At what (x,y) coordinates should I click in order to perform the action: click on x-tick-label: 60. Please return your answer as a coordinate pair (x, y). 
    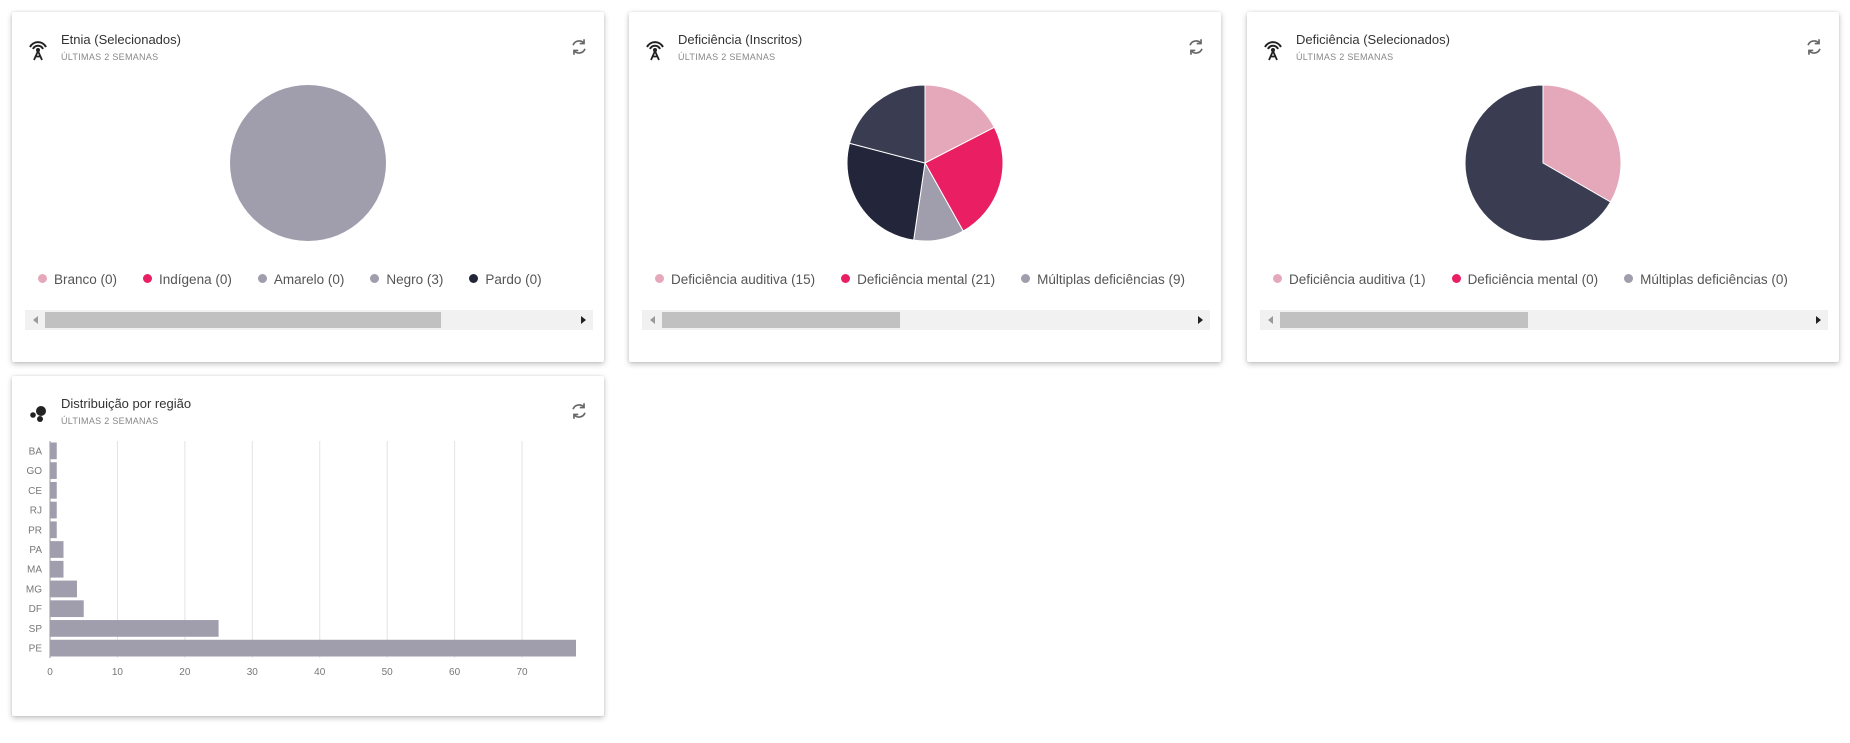
    Looking at the image, I should click on (455, 672).